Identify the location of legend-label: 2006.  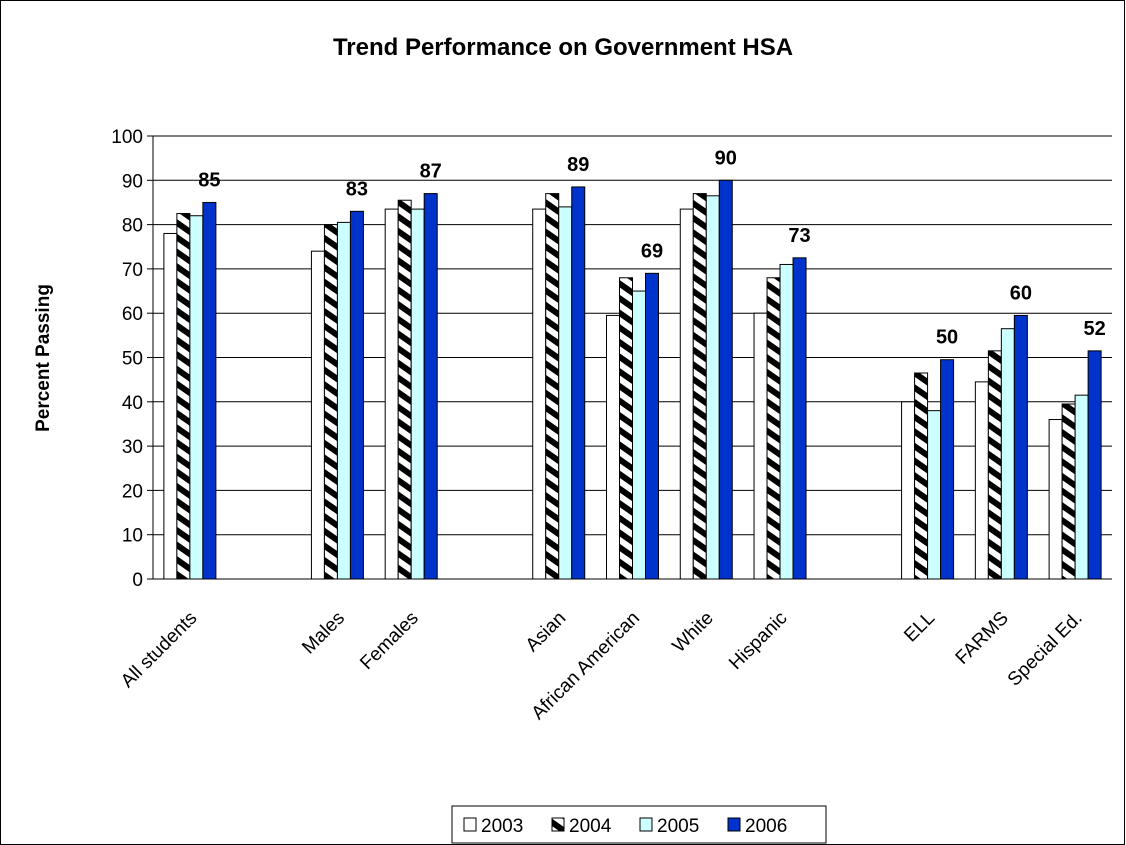
(766, 826).